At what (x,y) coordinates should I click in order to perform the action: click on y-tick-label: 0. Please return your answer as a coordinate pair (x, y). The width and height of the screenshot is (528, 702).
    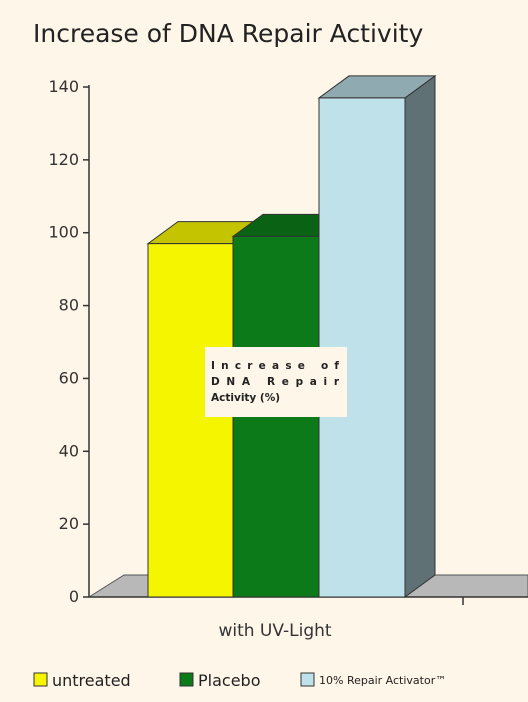
    Looking at the image, I should click on (74, 596).